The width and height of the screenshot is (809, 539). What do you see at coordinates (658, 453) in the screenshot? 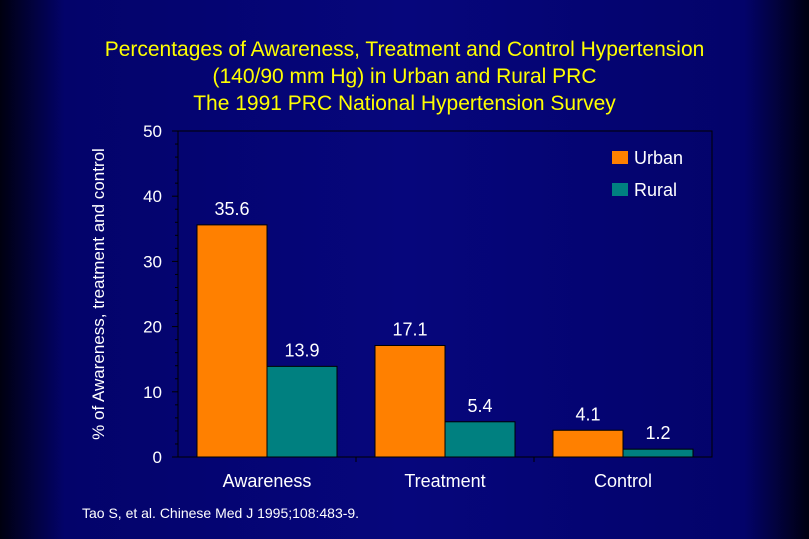
I see `bar-rural-control` at bounding box center [658, 453].